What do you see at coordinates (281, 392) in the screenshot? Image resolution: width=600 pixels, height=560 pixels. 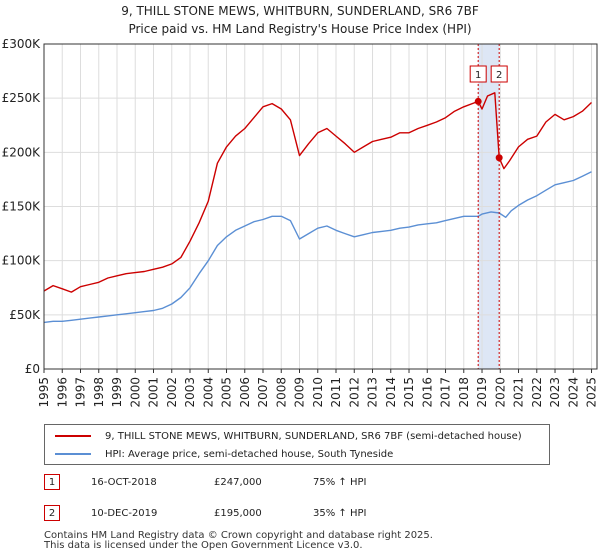 I see `x-tick-label: 2008` at bounding box center [281, 392].